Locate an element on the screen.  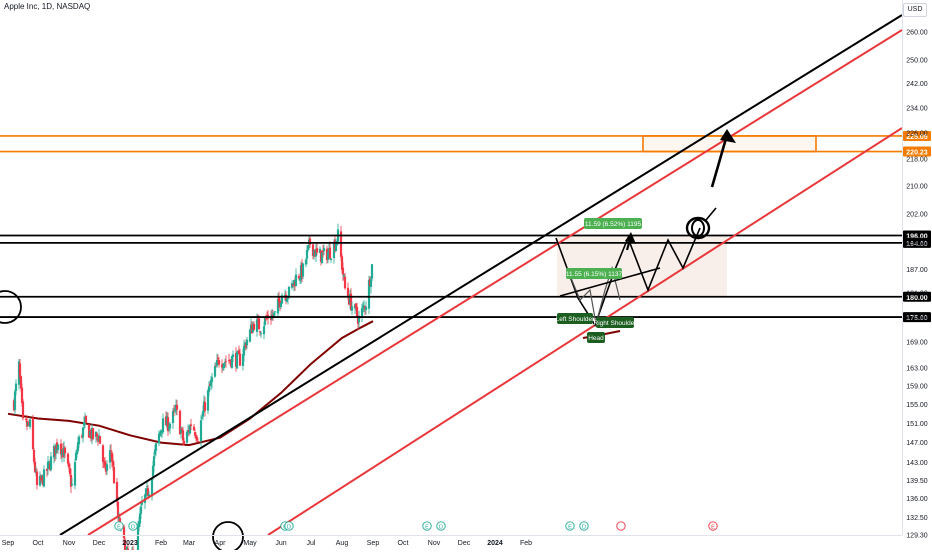
measure-label-2: 11.55 (6.15%) 1137 is located at coordinates (594, 274).